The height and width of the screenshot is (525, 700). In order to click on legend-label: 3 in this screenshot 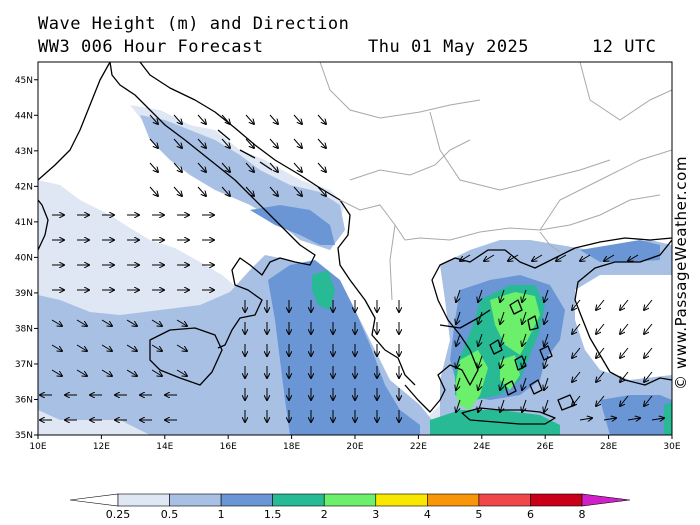, I will do `click(375, 514)`.